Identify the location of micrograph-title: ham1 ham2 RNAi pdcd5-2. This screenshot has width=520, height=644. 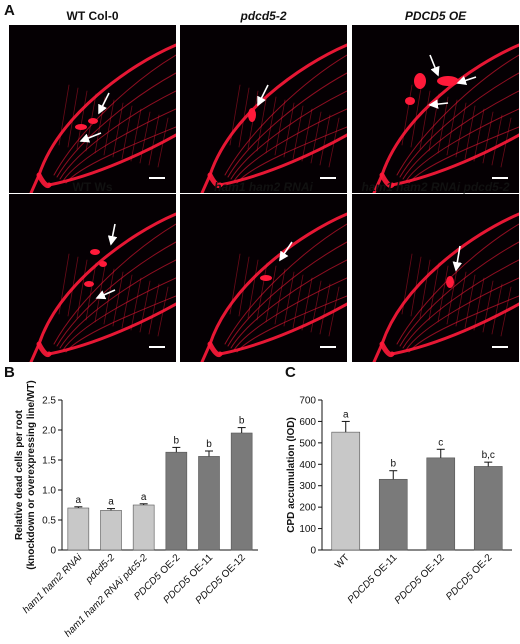
(435, 187).